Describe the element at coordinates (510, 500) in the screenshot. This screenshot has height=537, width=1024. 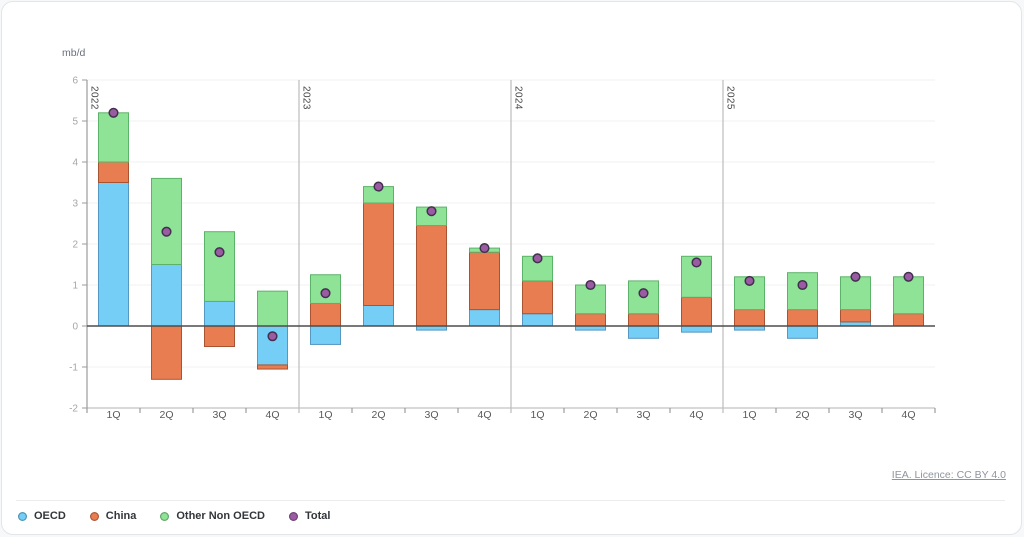
I see `legend-divider` at that location.